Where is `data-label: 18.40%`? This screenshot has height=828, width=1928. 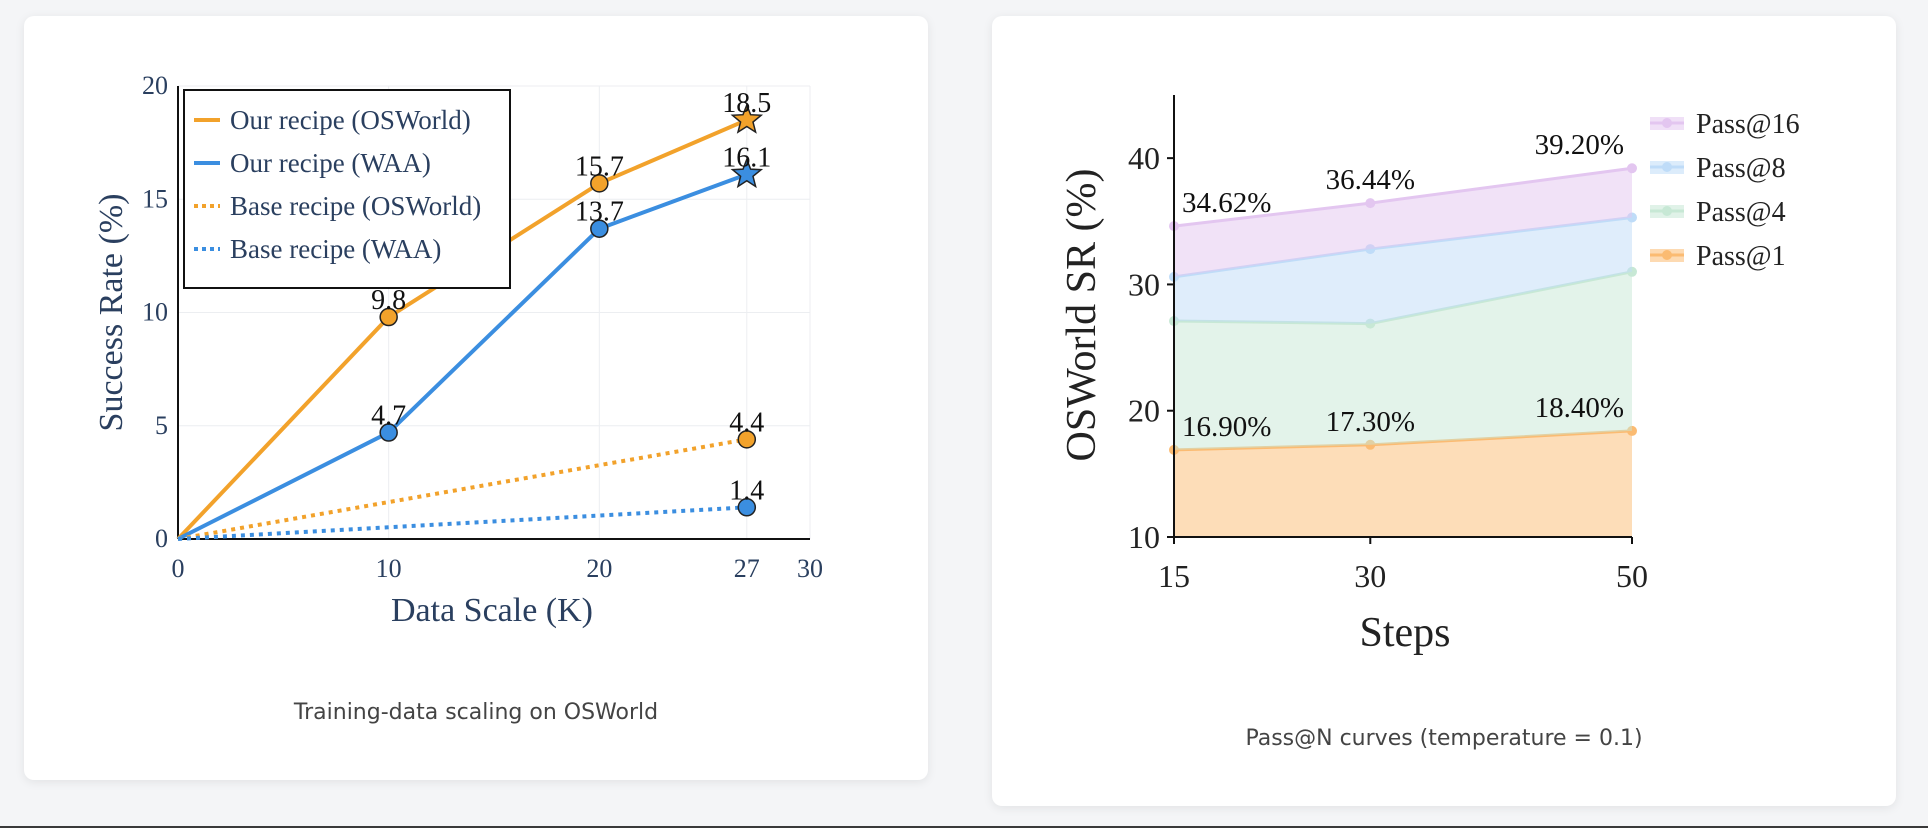
data-label: 18.40% is located at coordinates (1579, 408).